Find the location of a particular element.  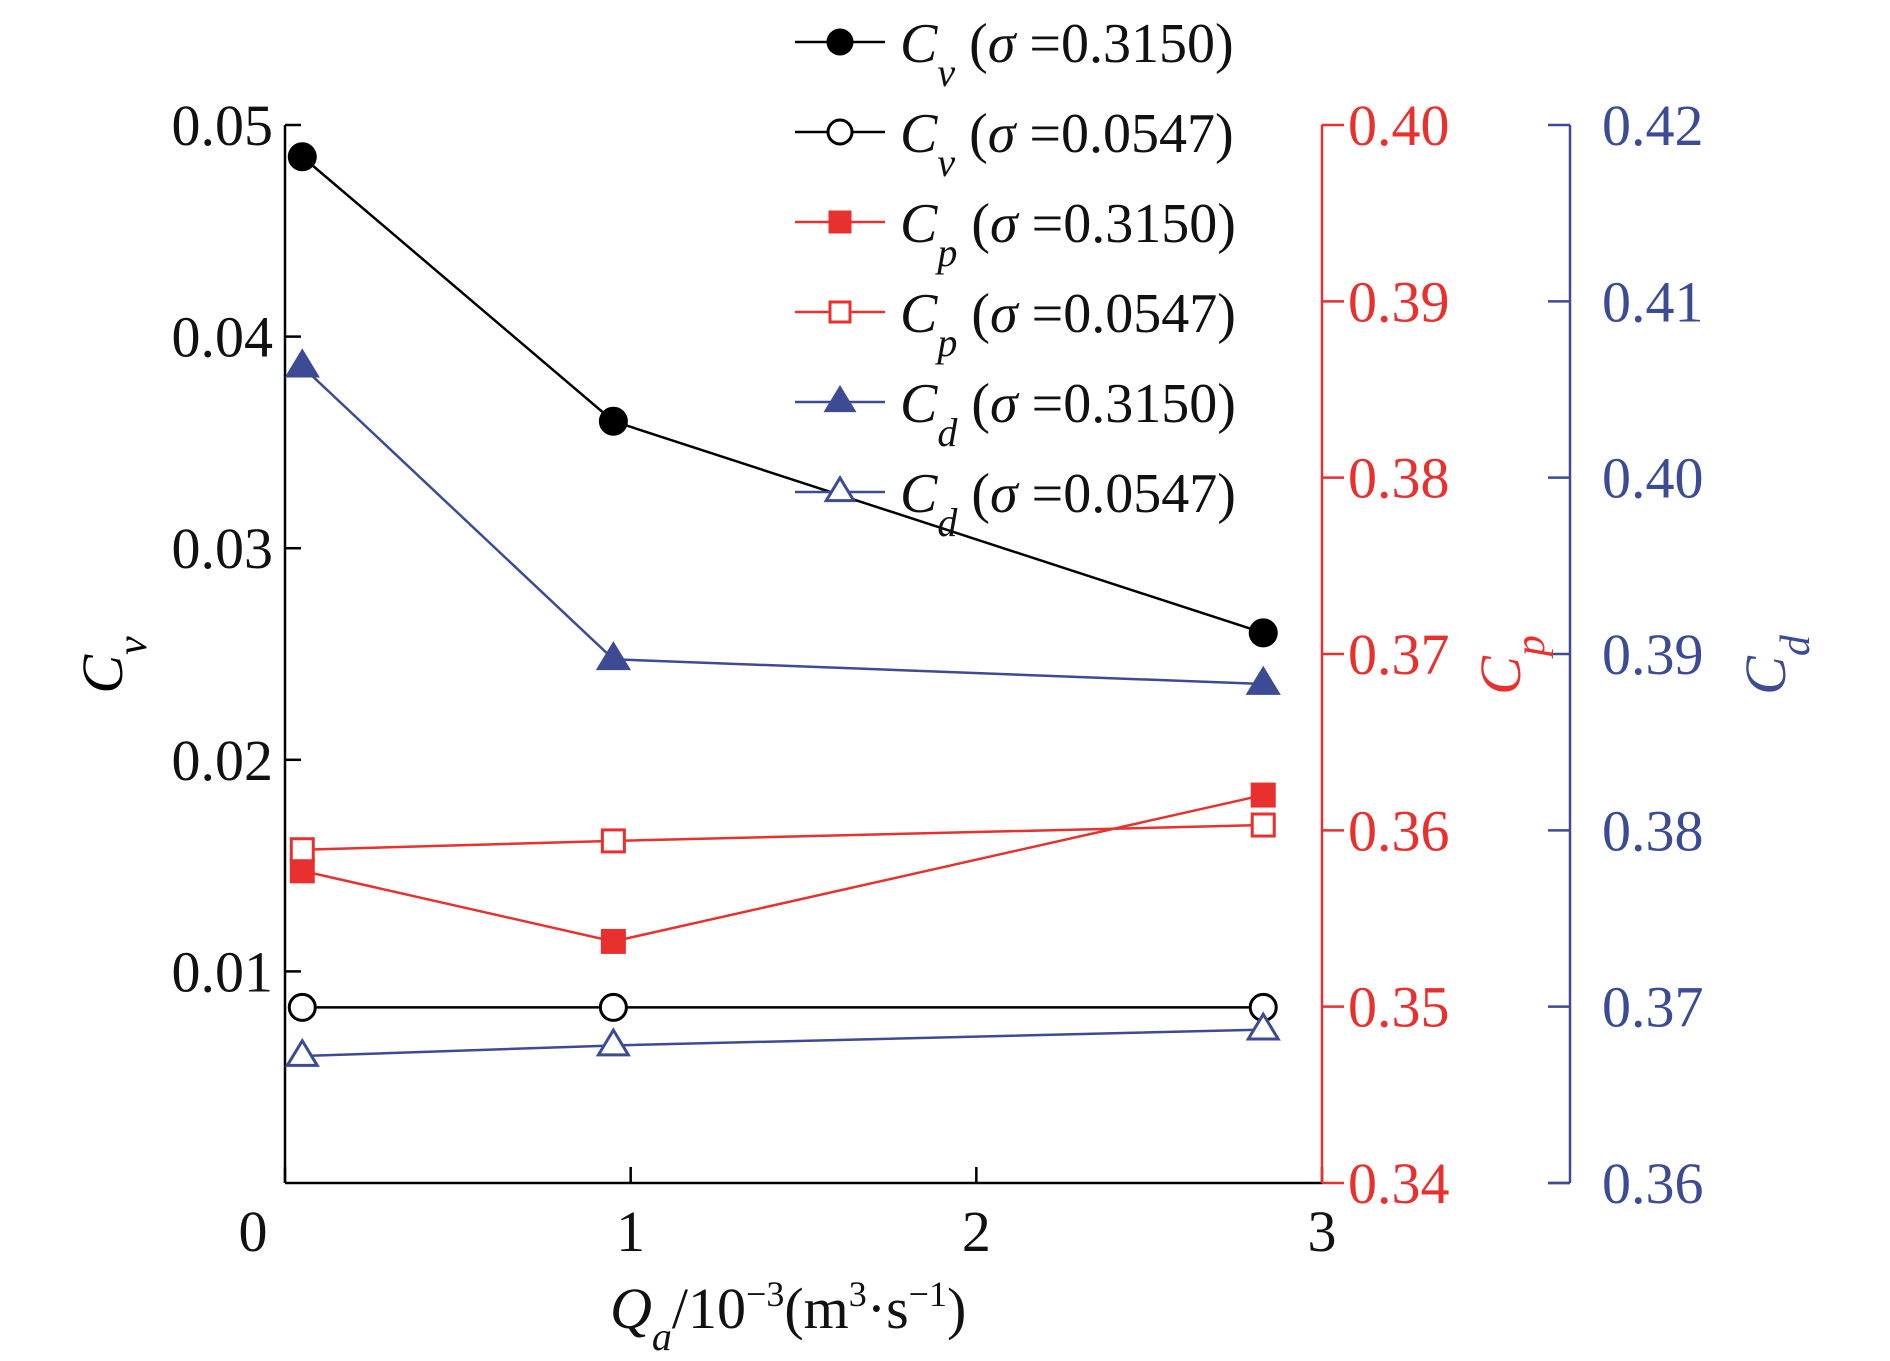

legend-label: Cp (σ =0.3150) is located at coordinates (1068, 234).